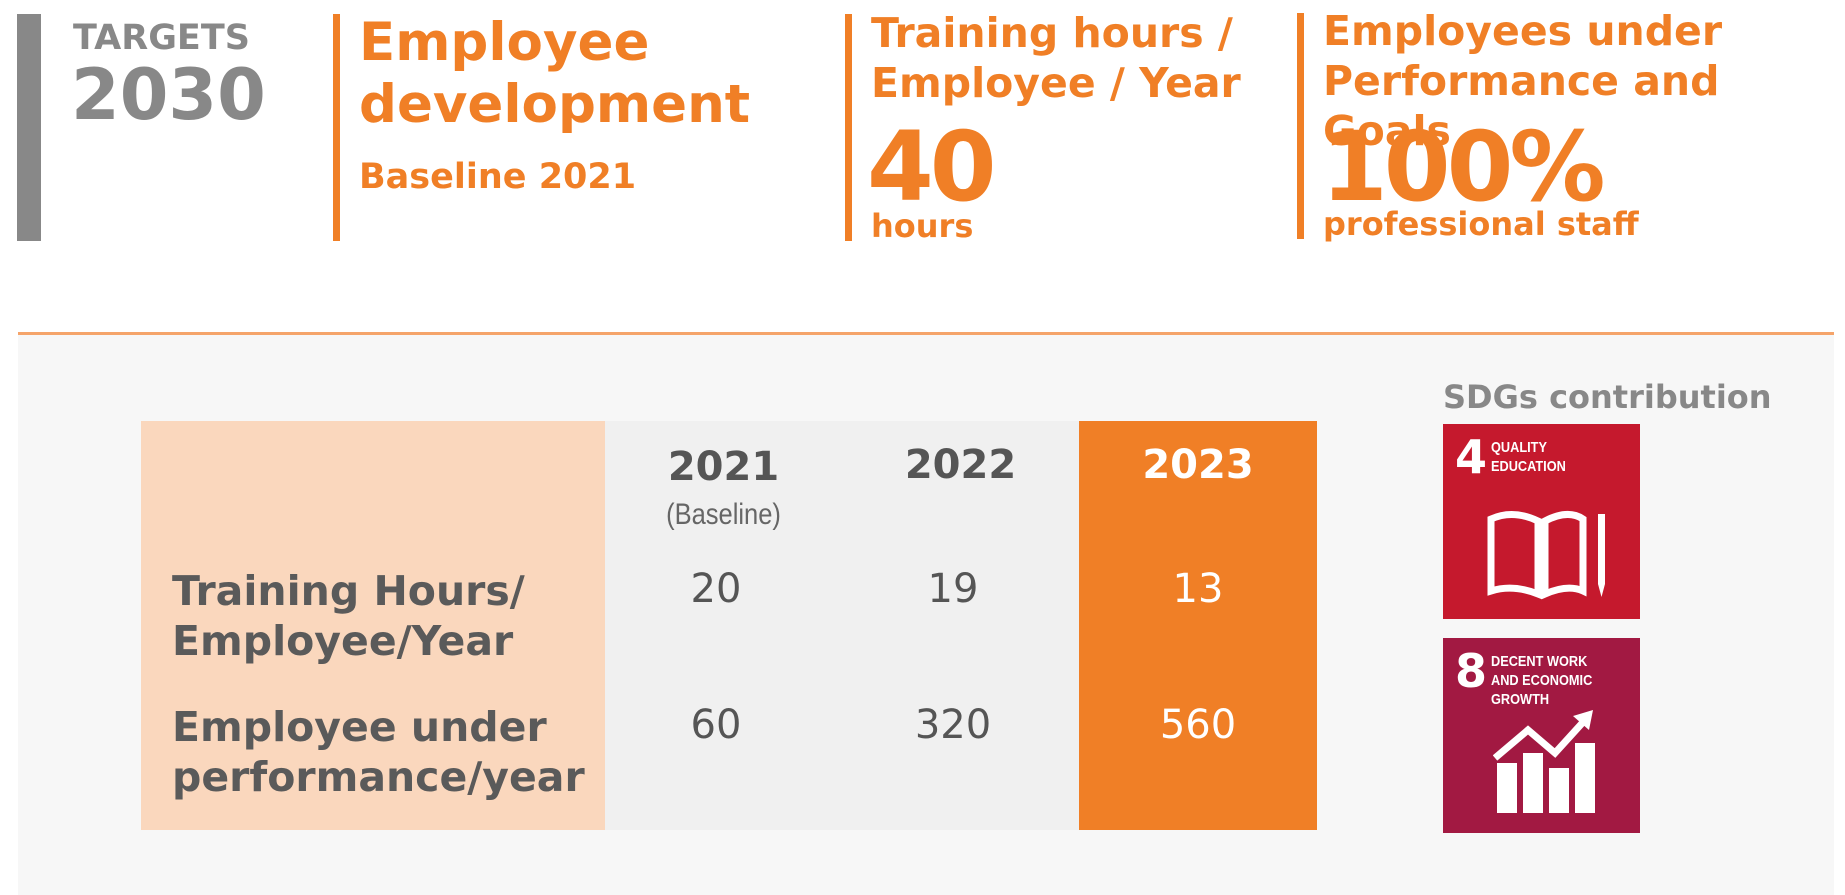 Image resolution: width=1845 pixels, height=895 pixels. Describe the element at coordinates (1463, 167) in the screenshot. I see `target-value: 100%` at that location.